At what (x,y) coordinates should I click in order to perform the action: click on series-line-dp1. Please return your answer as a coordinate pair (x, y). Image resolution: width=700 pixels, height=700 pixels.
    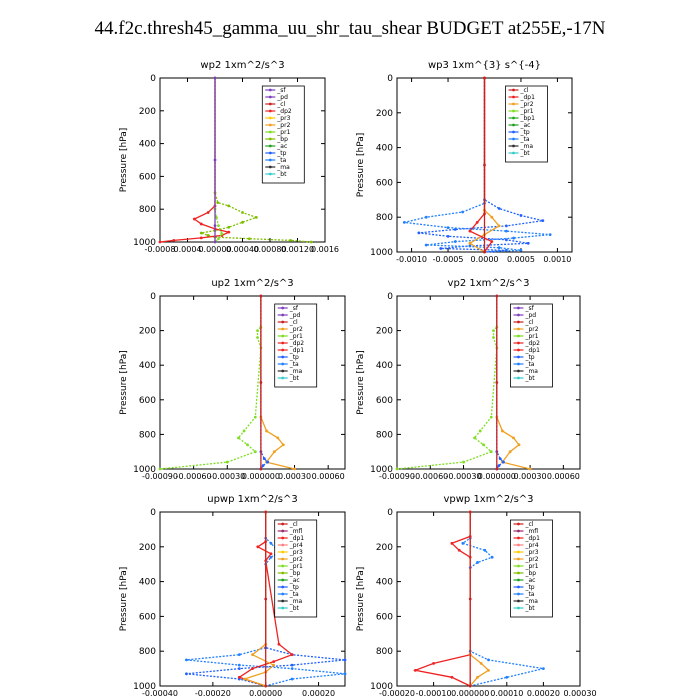
    Looking at the image, I should click on (441, 599).